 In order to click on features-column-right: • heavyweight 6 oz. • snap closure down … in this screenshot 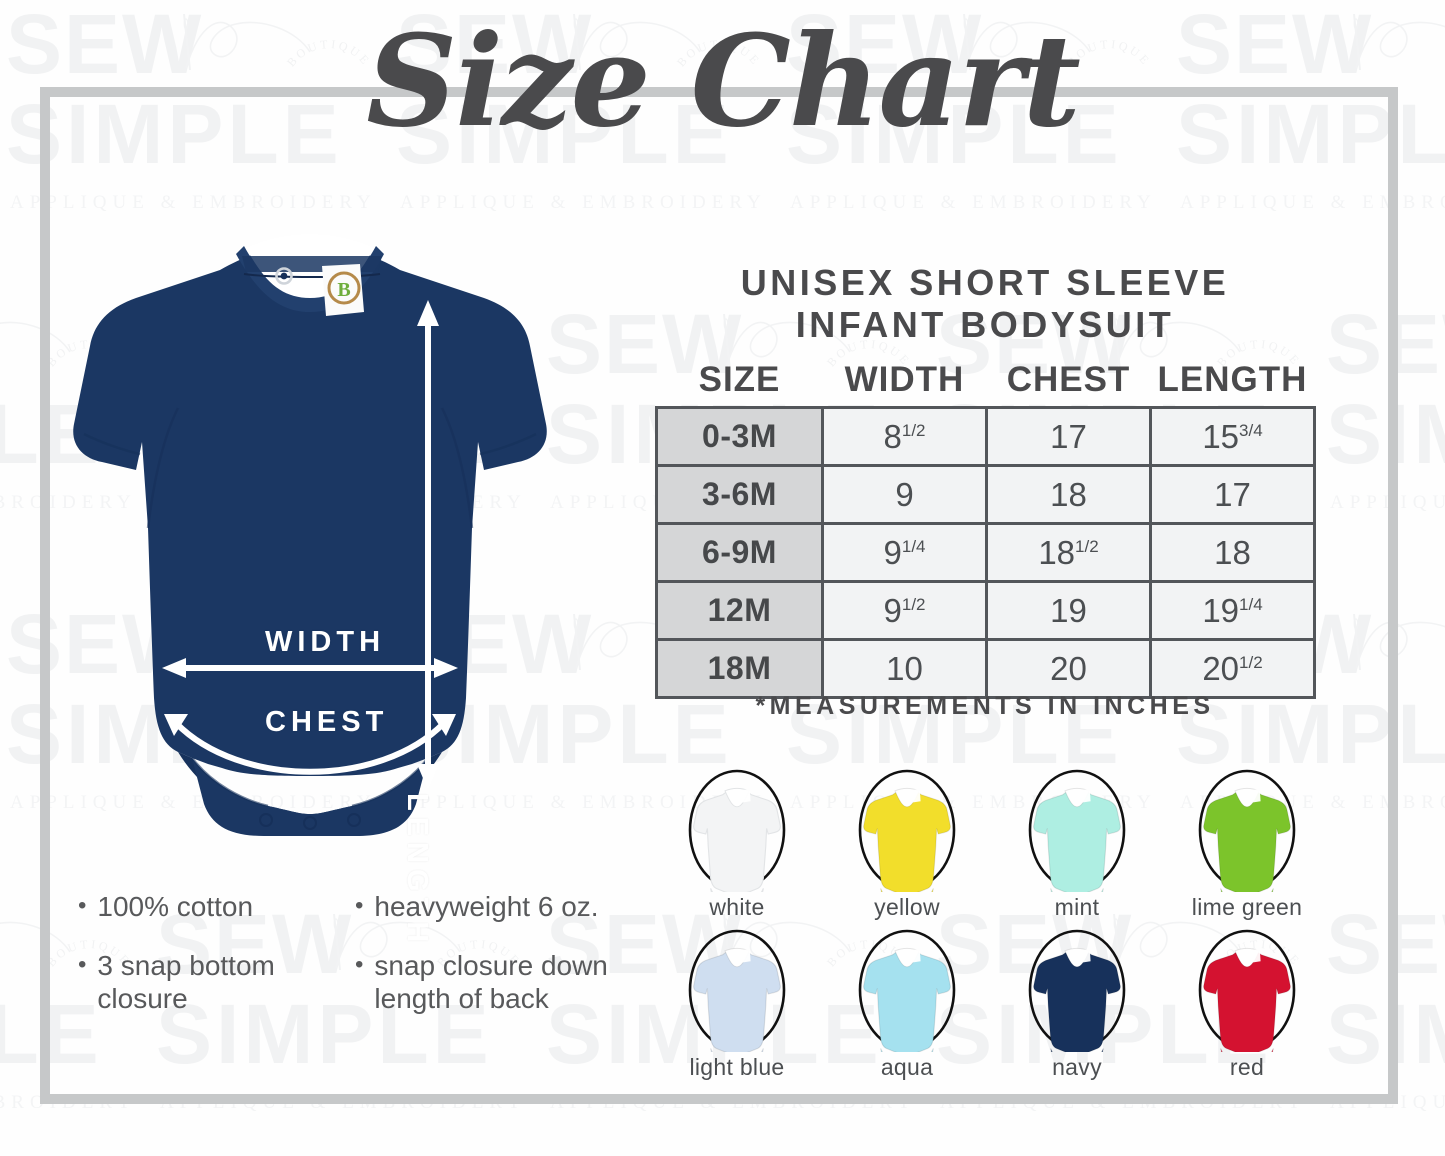, I will do `click(482, 965)`.